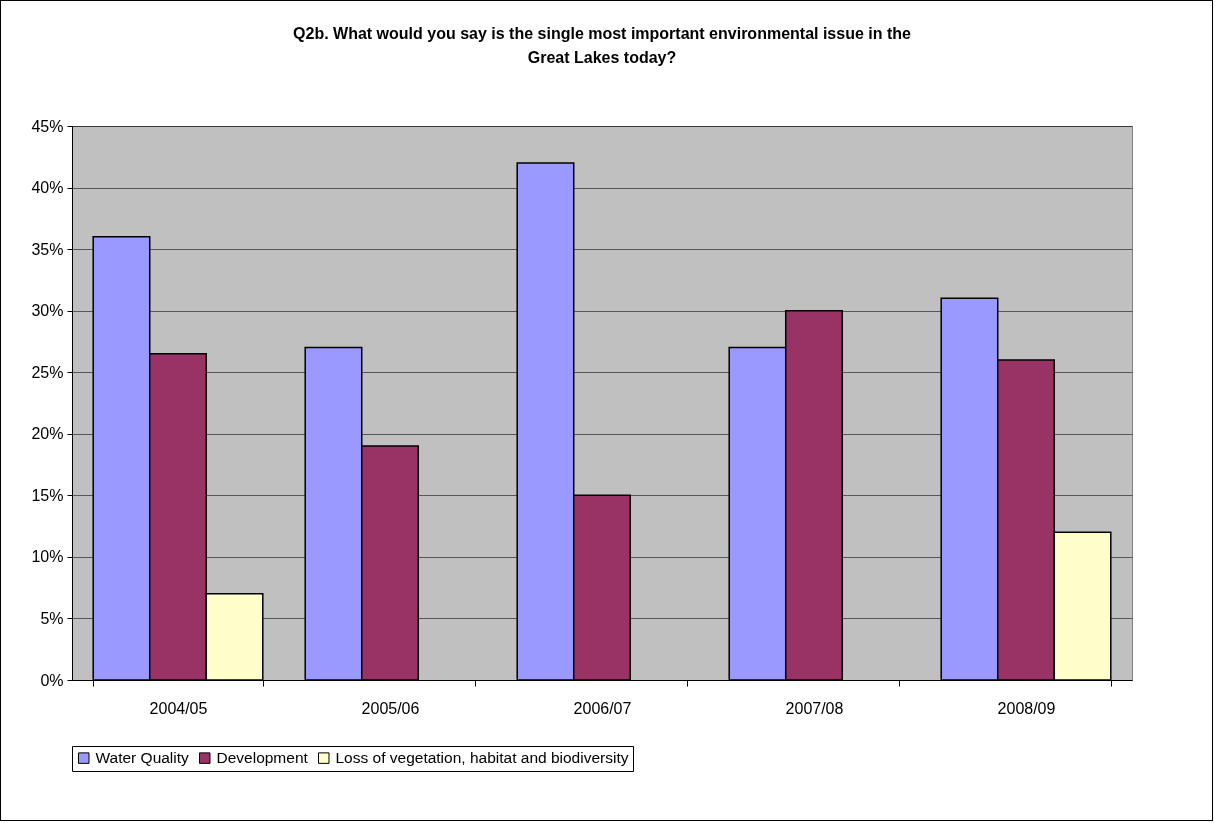  What do you see at coordinates (390, 708) in the screenshot?
I see `x-tick-label: 2005/06` at bounding box center [390, 708].